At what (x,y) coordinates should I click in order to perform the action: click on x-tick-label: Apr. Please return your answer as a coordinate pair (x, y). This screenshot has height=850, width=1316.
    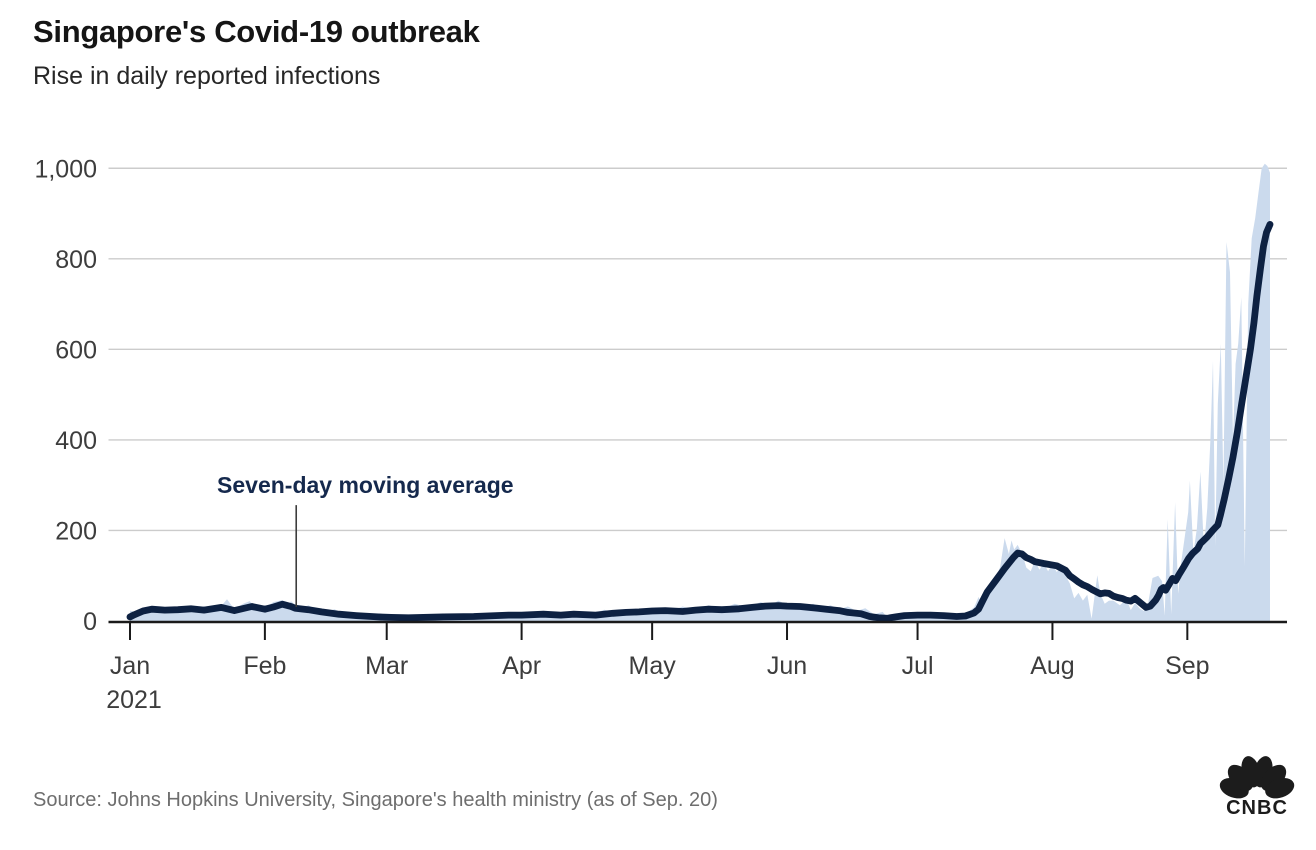
    Looking at the image, I should click on (521, 666).